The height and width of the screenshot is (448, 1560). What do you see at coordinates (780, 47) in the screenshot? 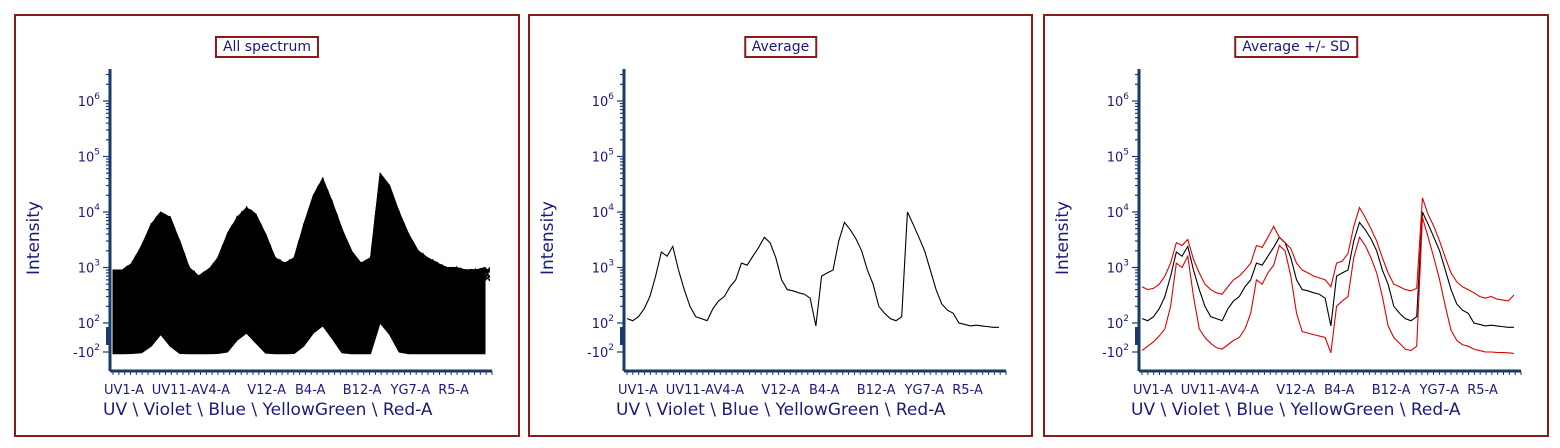
I see `chart-title: Average` at bounding box center [780, 47].